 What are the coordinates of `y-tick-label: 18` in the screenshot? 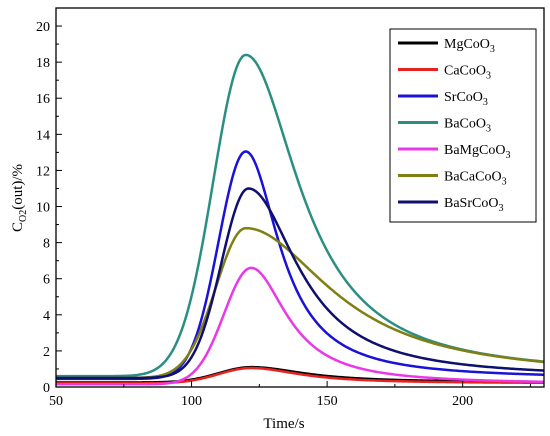 It's located at (43, 63).